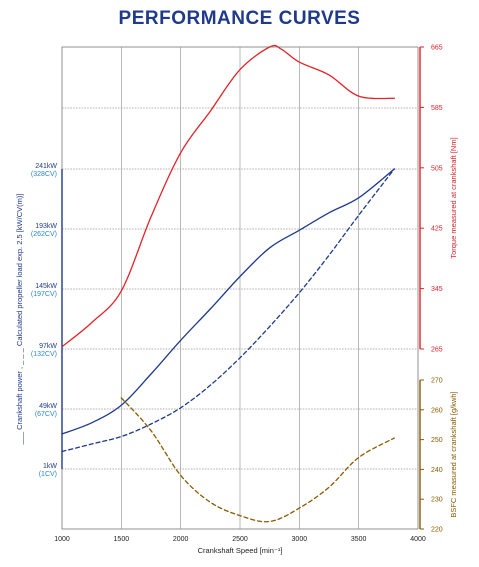 This screenshot has width=479, height=567. What do you see at coordinates (122, 539) in the screenshot?
I see `x-tick-label: 1500` at bounding box center [122, 539].